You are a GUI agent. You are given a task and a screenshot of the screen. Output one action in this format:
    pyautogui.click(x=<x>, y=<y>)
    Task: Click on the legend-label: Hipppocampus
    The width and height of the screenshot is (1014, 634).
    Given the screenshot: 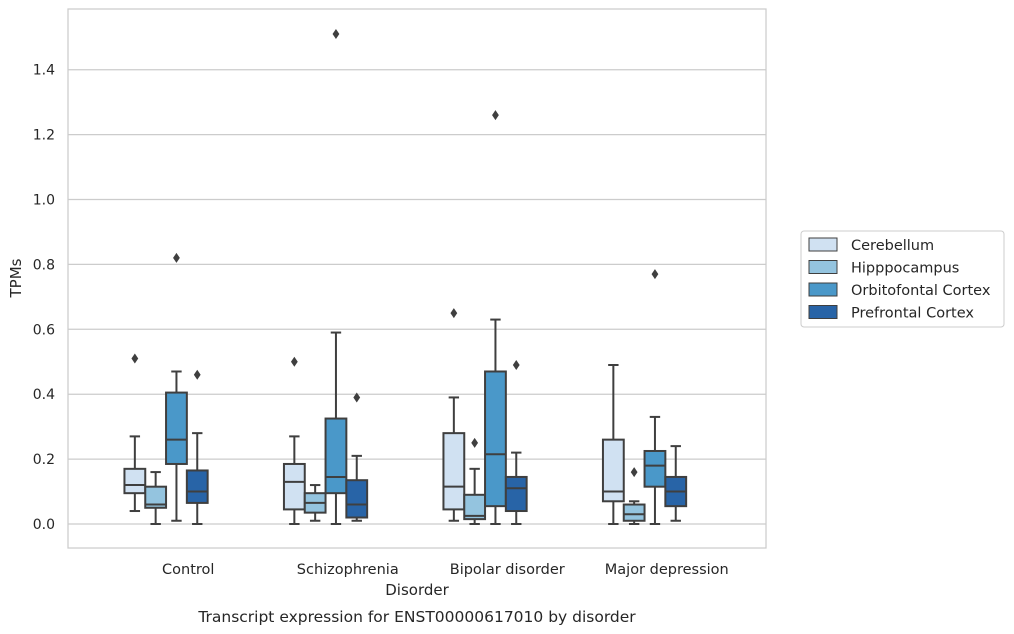 What is the action you would take?
    pyautogui.click(x=905, y=269)
    